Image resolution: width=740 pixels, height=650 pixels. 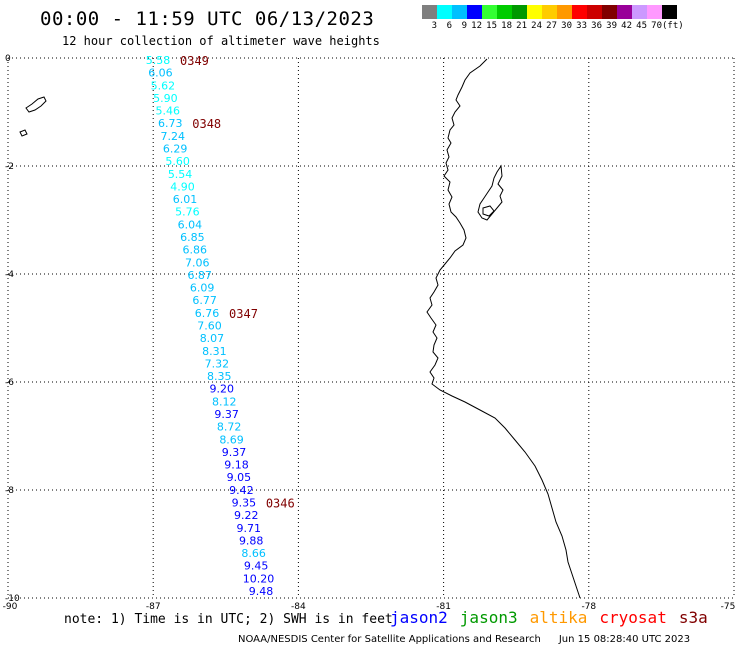 What do you see at coordinates (656, 26) in the screenshot?
I see `color-scale-label: 70` at bounding box center [656, 26].